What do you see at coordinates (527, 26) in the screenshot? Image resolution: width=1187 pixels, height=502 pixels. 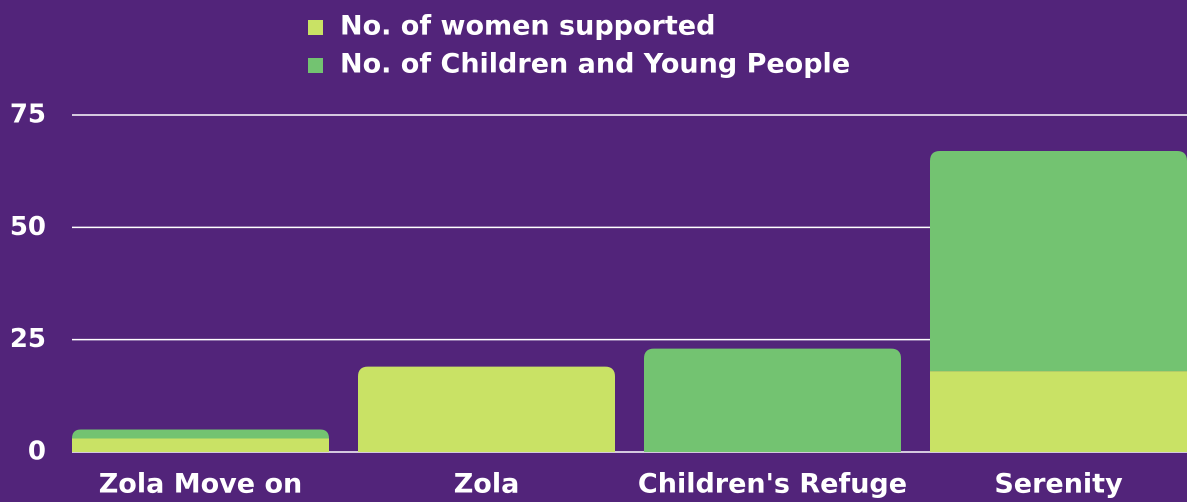 I see `legend-label: No. of women supported` at bounding box center [527, 26].